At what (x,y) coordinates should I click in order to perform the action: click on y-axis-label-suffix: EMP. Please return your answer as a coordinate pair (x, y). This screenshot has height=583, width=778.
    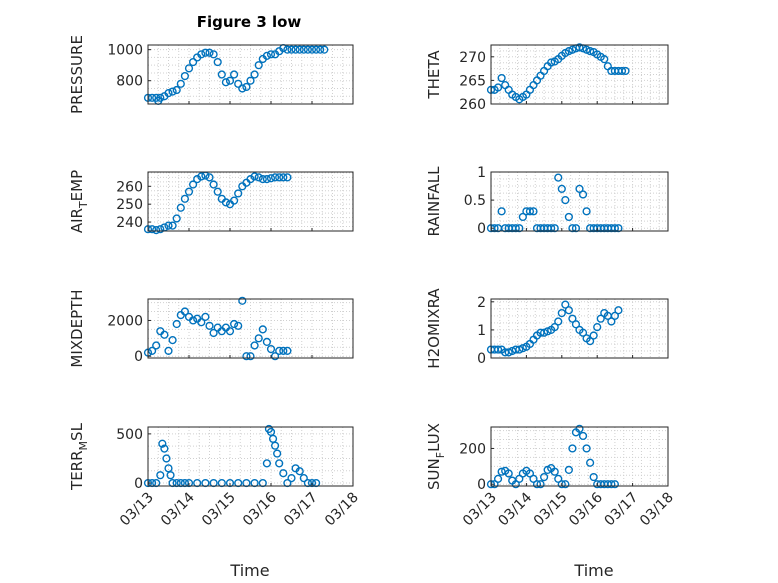
    Looking at the image, I should click on (77, 185).